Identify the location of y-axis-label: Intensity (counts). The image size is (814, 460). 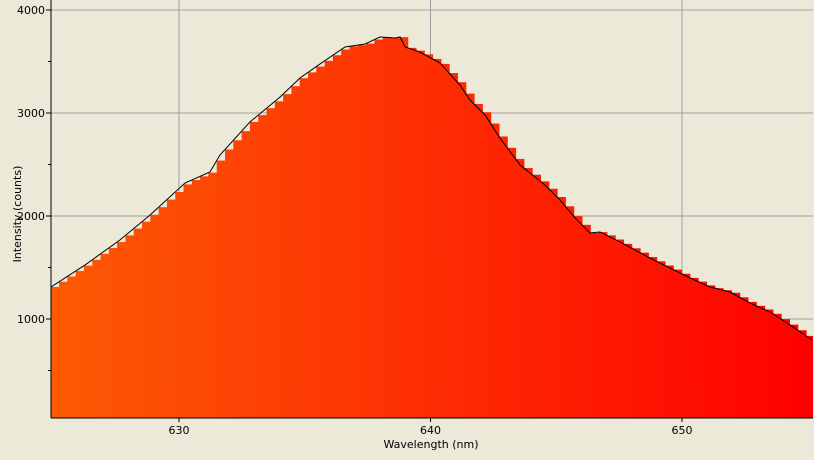
(17, 214).